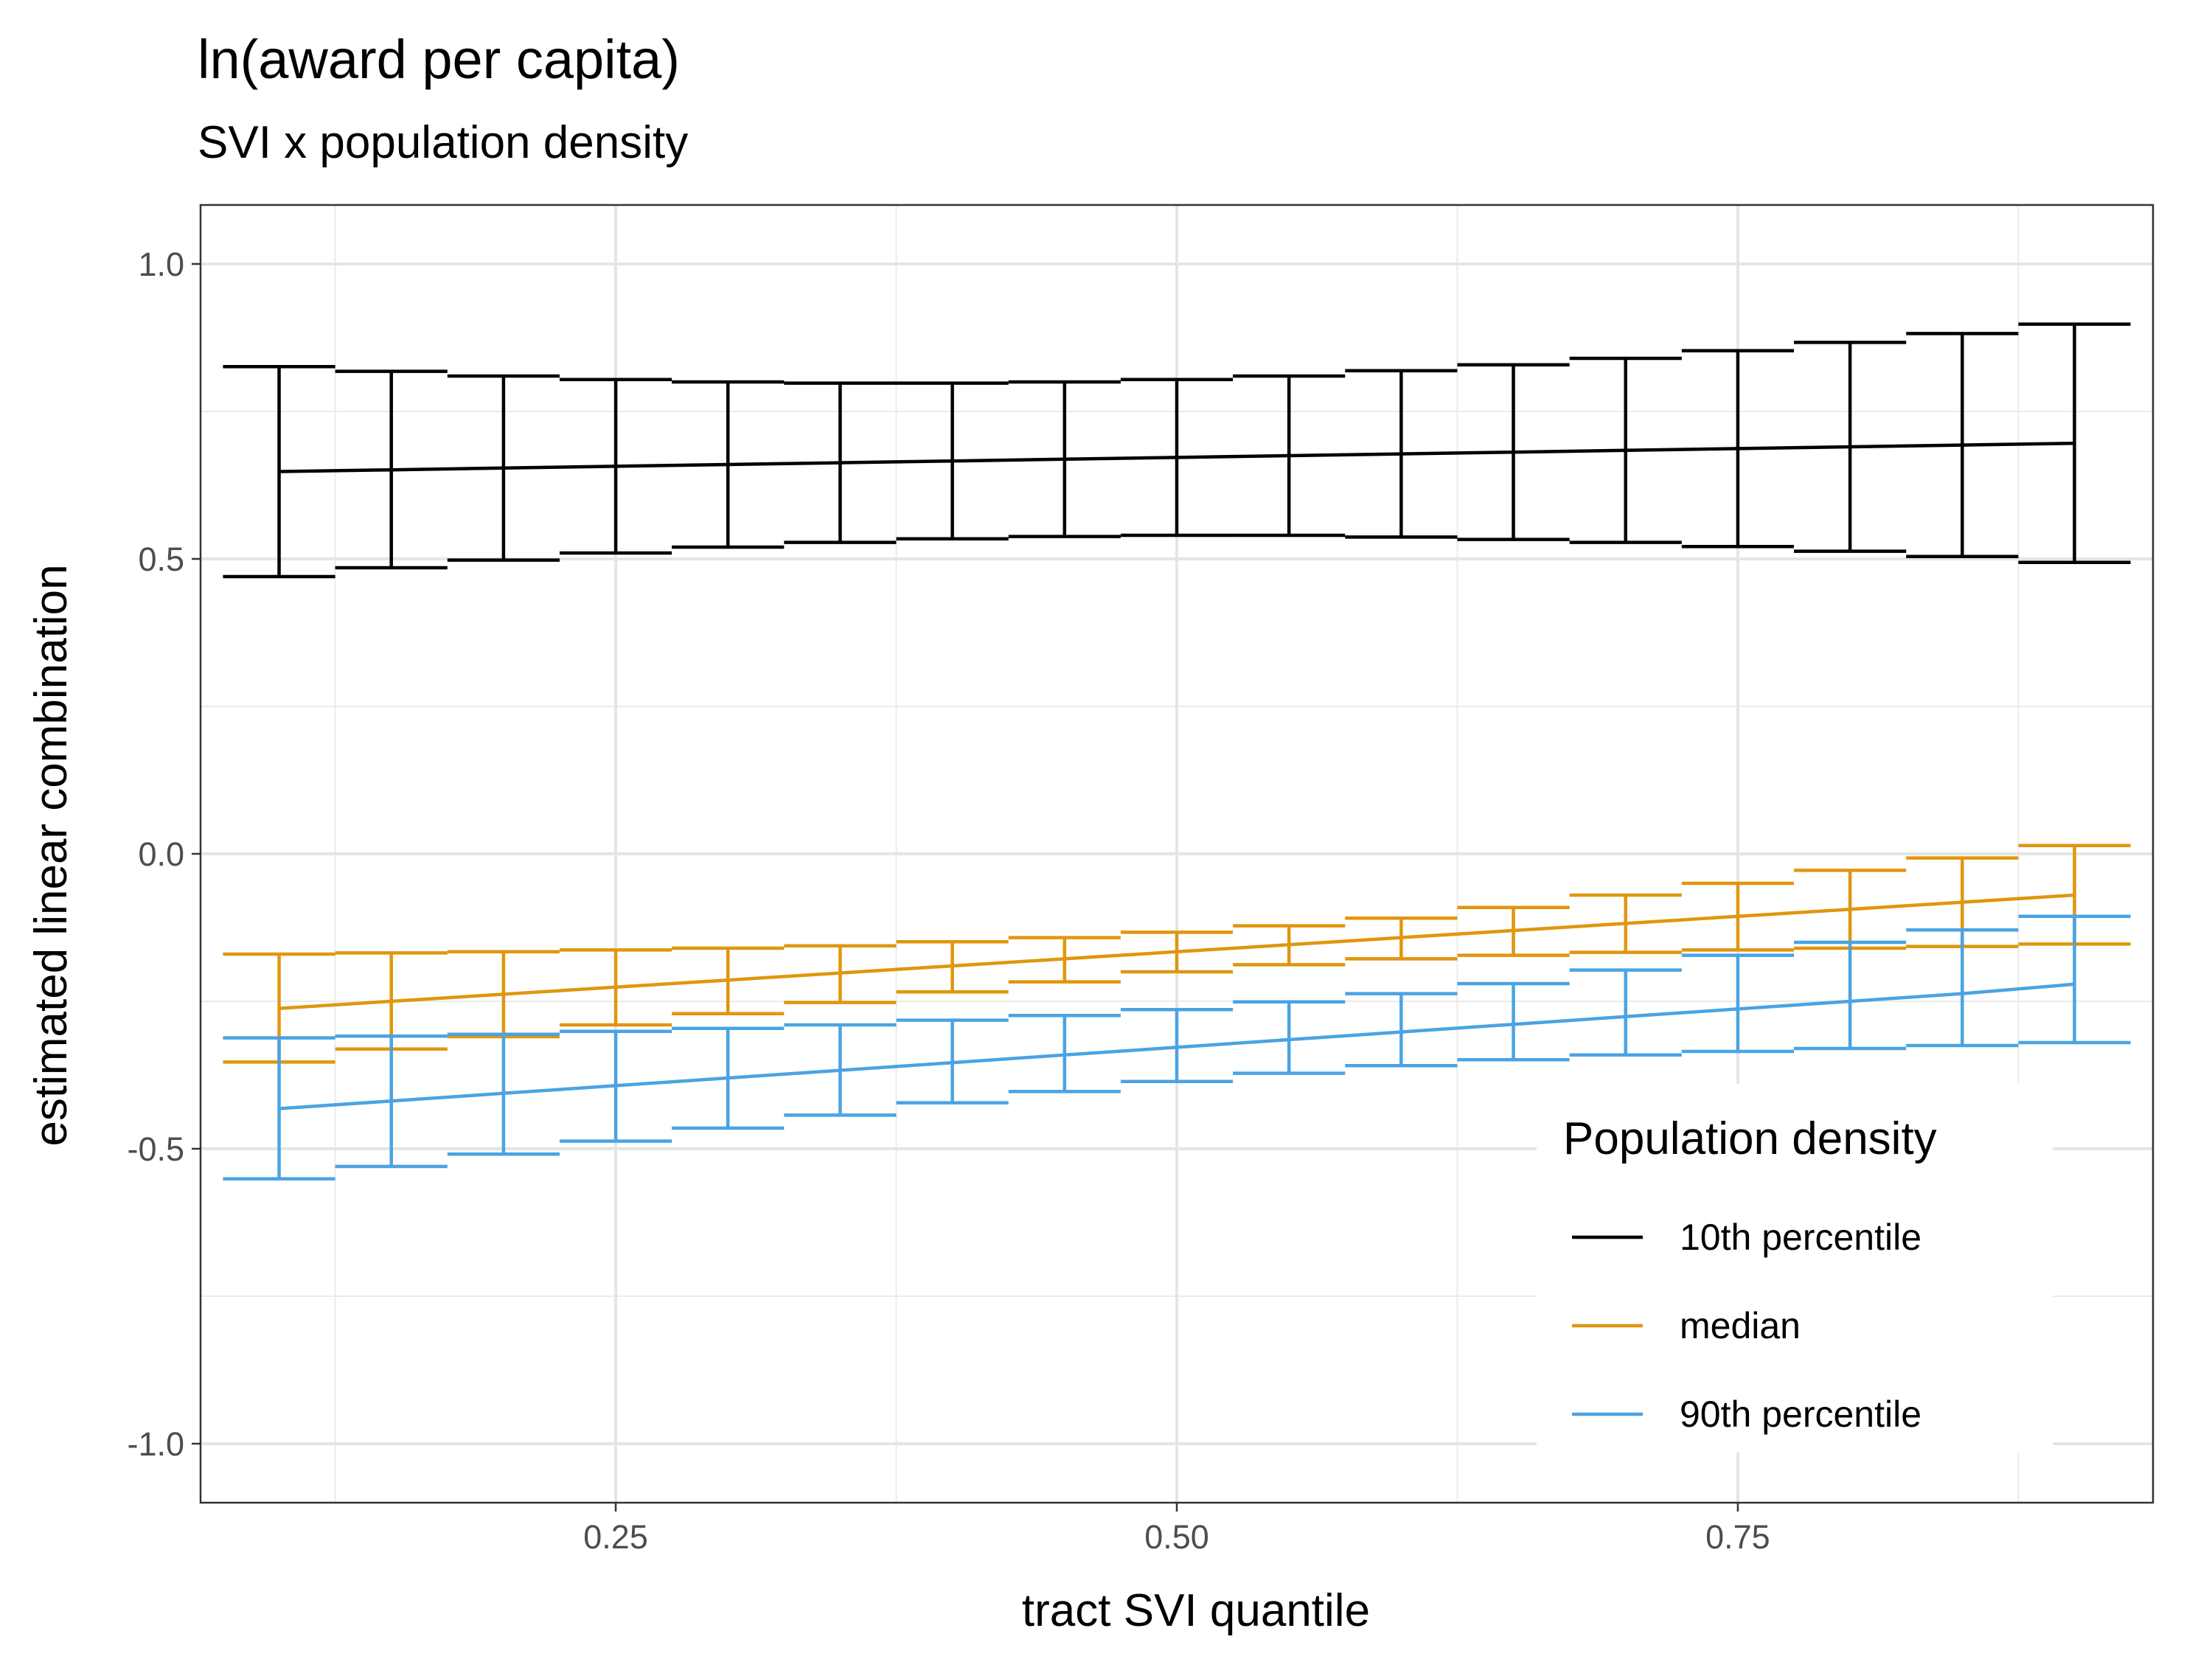 Image resolution: width=2212 pixels, height=1659 pixels. What do you see at coordinates (161, 854) in the screenshot?
I see `y-tick-label: 0.0` at bounding box center [161, 854].